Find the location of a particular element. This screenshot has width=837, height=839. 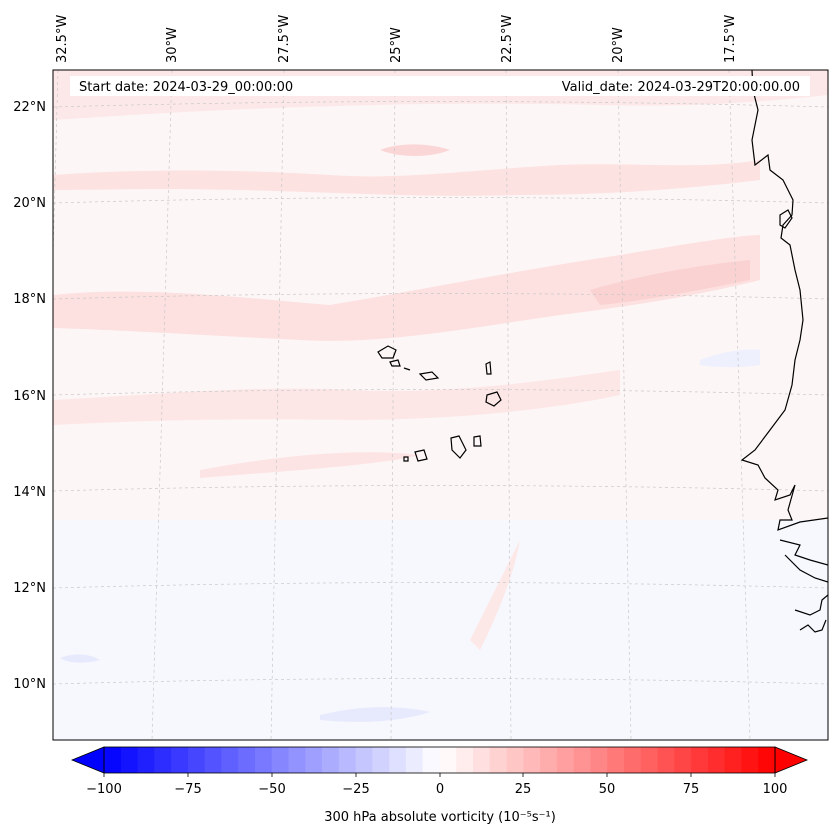

lat-label-16n: 16°N is located at coordinates (29, 396).